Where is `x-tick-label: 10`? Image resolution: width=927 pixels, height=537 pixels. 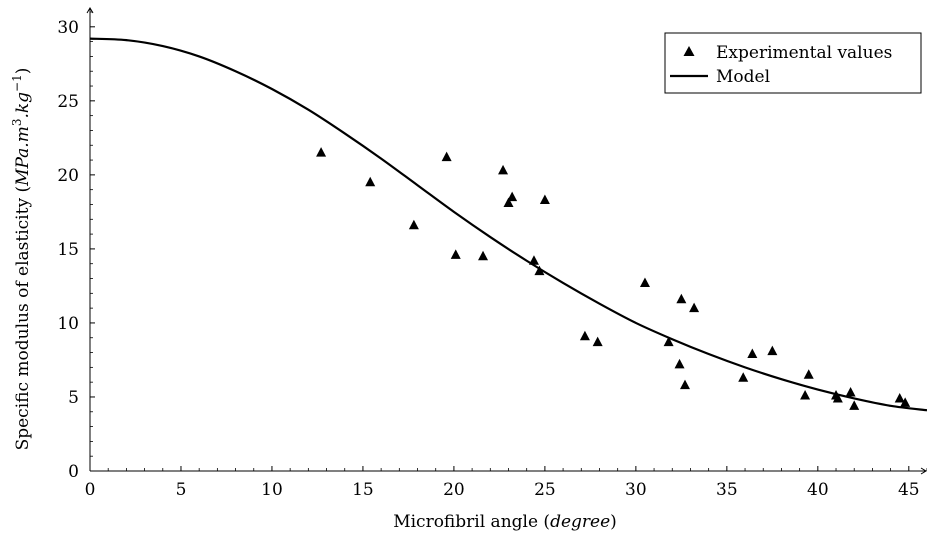 x-tick-label: 10 is located at coordinates (272, 490).